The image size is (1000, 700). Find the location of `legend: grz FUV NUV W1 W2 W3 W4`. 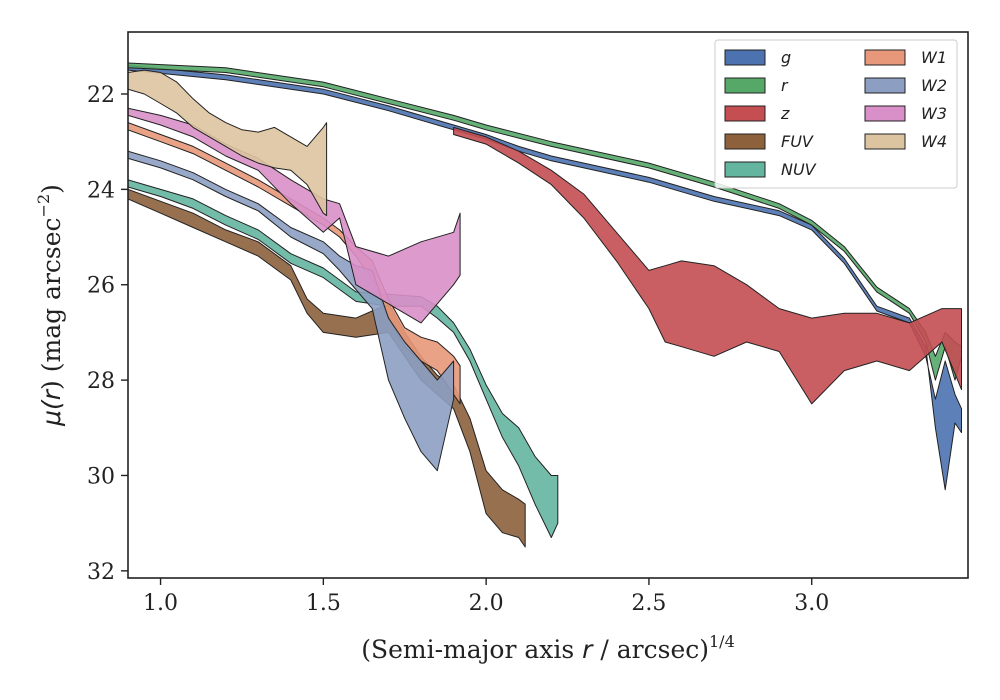

legend: grz FUV NUV W1 W2 W3 W4 is located at coordinates (836, 114).